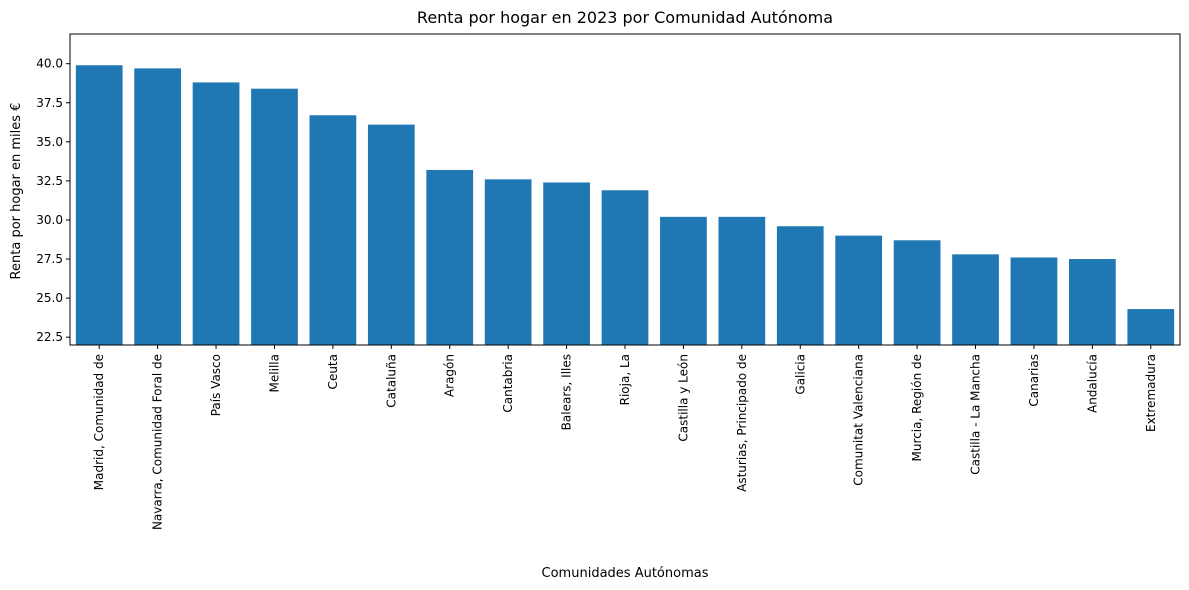 The width and height of the screenshot is (1189, 590). Describe the element at coordinates (1151, 393) in the screenshot. I see `x-tick-label: Extremadura` at that location.